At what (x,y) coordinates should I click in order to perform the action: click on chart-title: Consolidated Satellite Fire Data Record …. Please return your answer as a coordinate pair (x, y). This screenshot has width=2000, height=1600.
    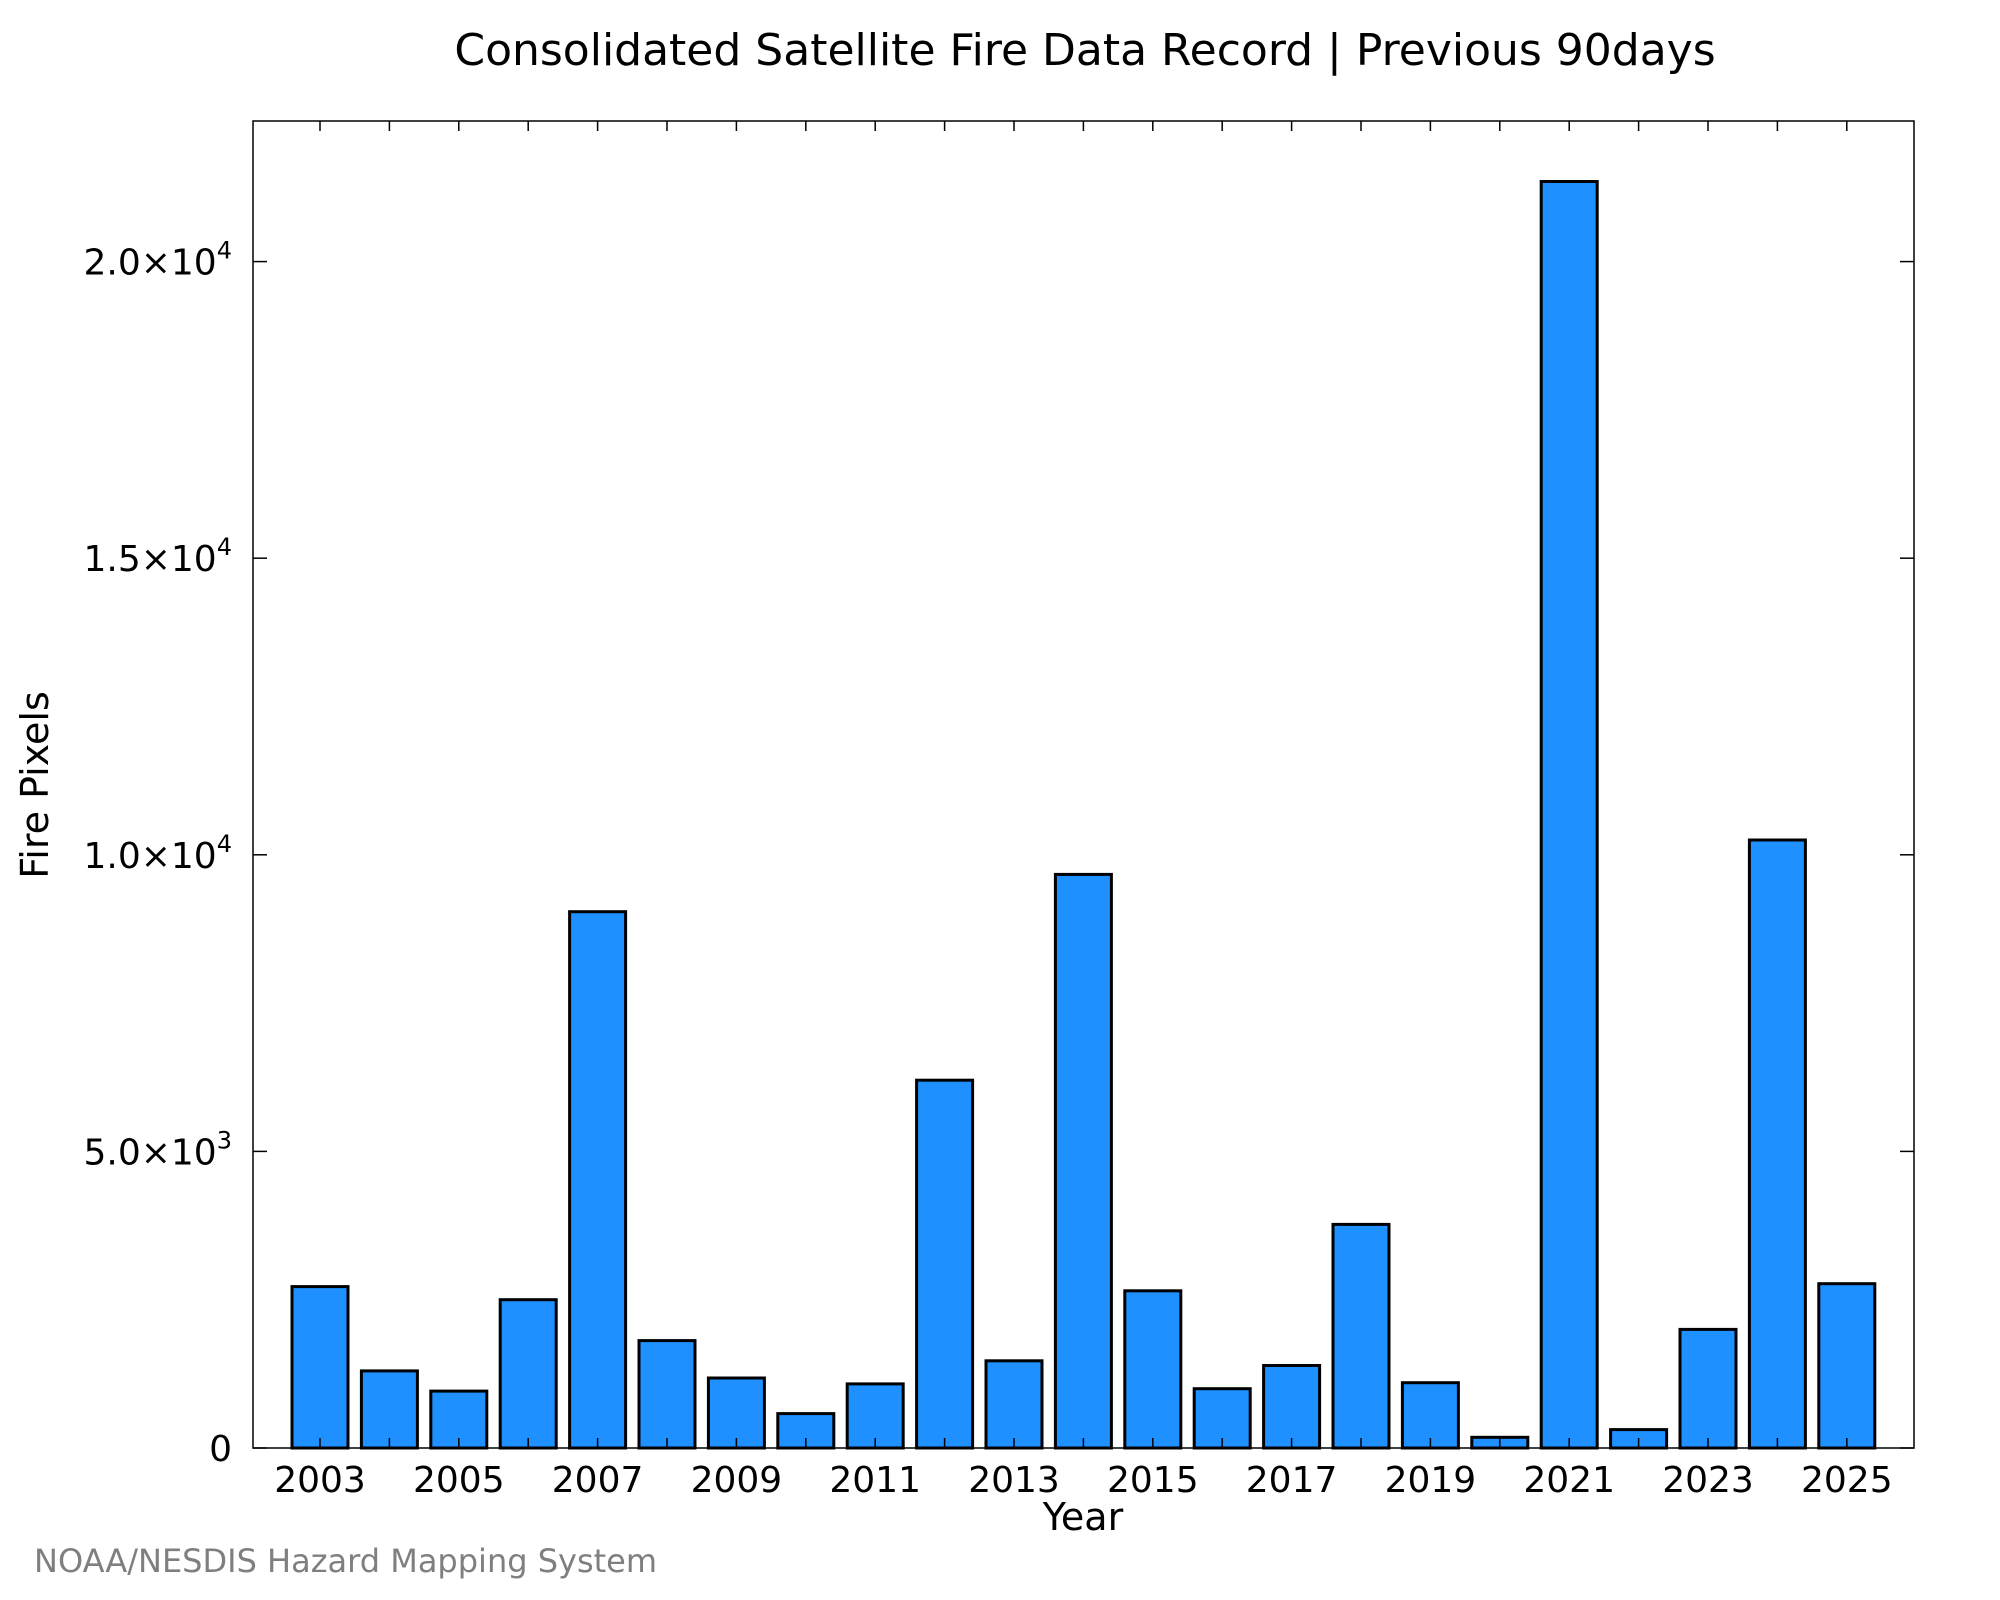
    Looking at the image, I should click on (1084, 50).